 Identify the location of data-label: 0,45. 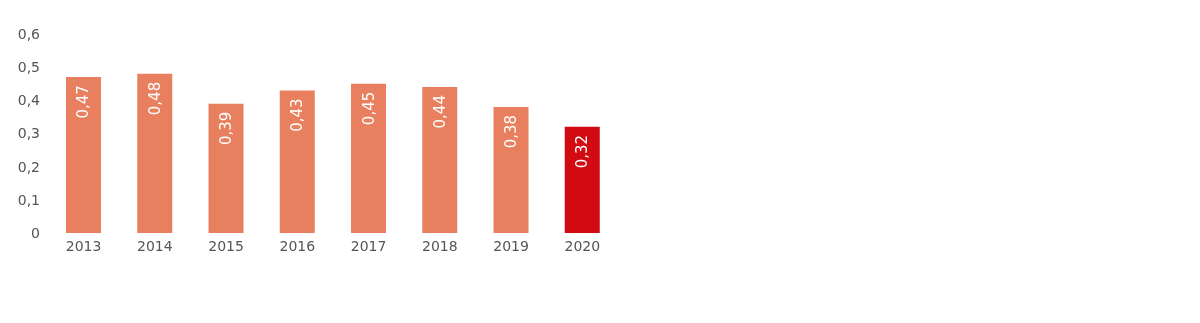
(368, 108).